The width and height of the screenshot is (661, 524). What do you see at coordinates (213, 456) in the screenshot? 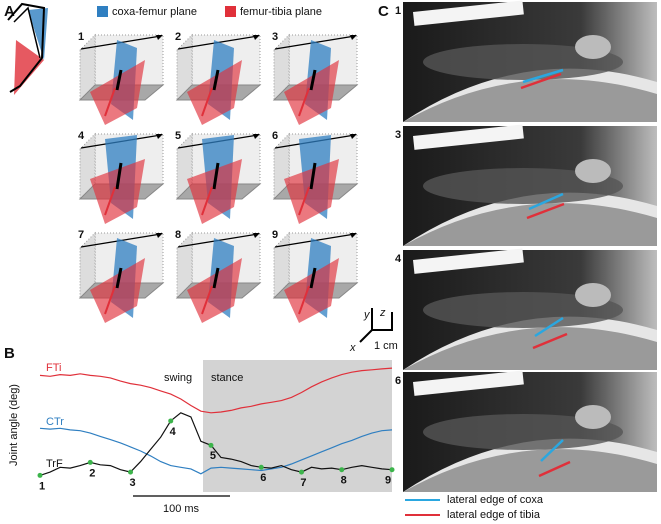
I see `point-label: 5` at bounding box center [213, 456].